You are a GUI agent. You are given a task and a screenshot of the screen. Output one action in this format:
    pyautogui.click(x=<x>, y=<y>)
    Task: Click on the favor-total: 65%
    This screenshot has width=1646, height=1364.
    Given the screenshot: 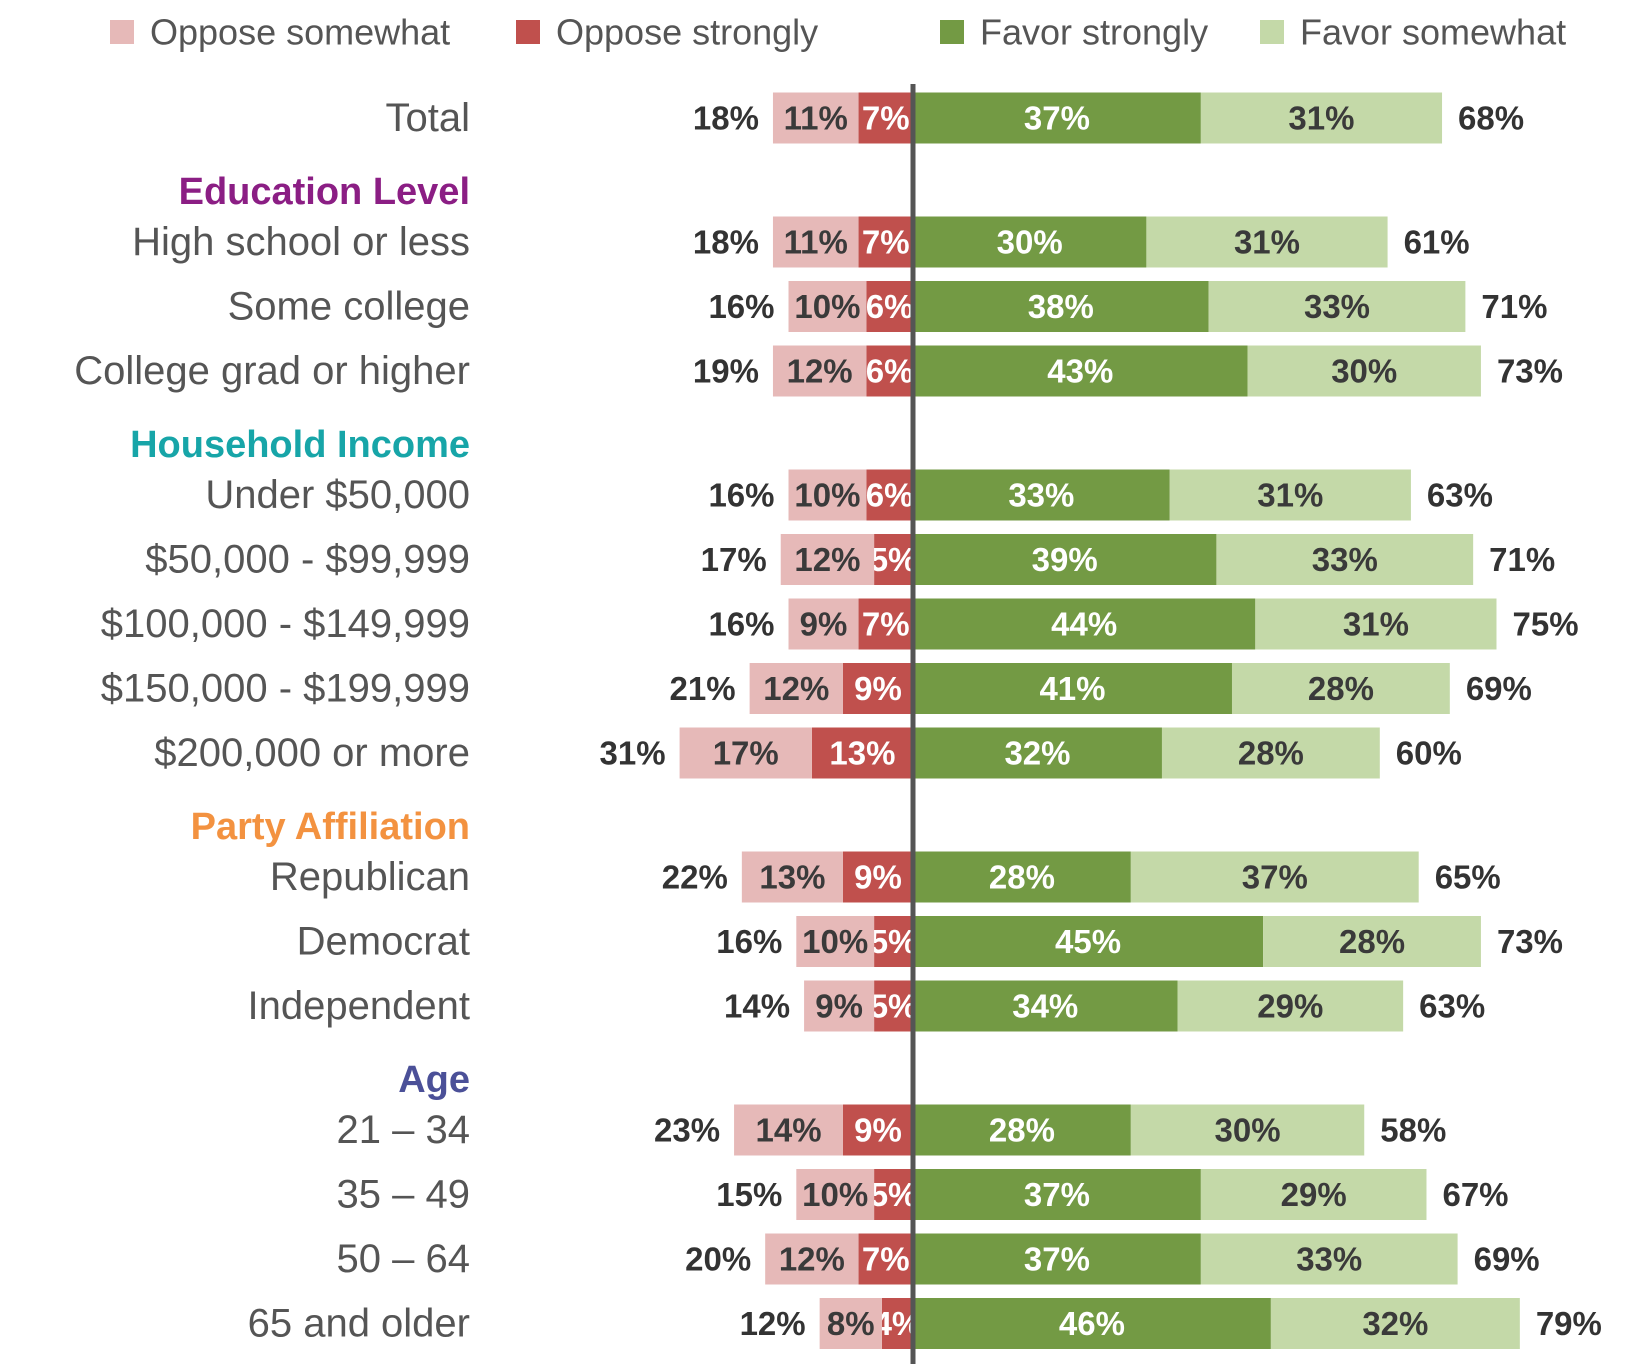 What is the action you would take?
    pyautogui.click(x=1468, y=877)
    